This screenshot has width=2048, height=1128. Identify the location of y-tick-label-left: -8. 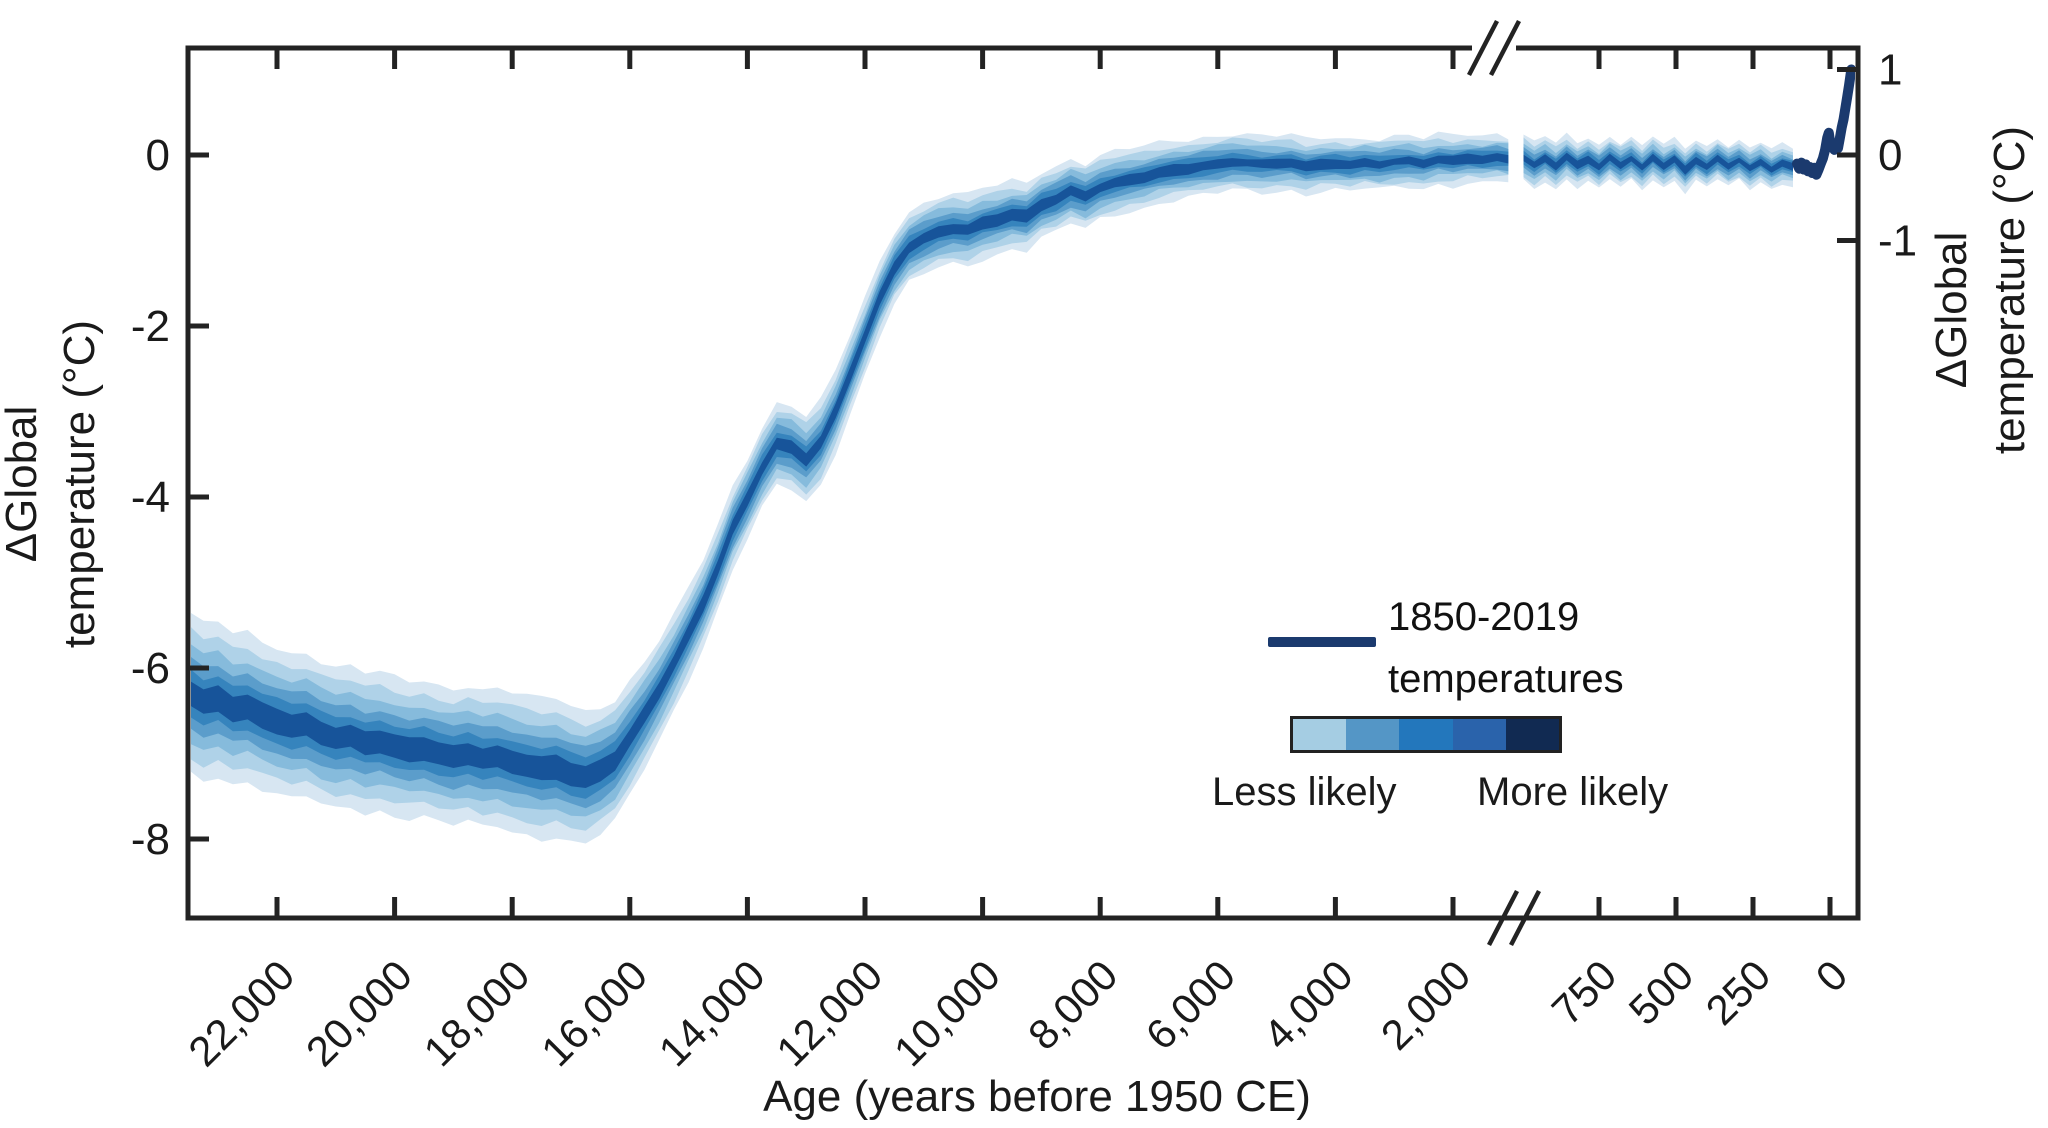
(150, 839).